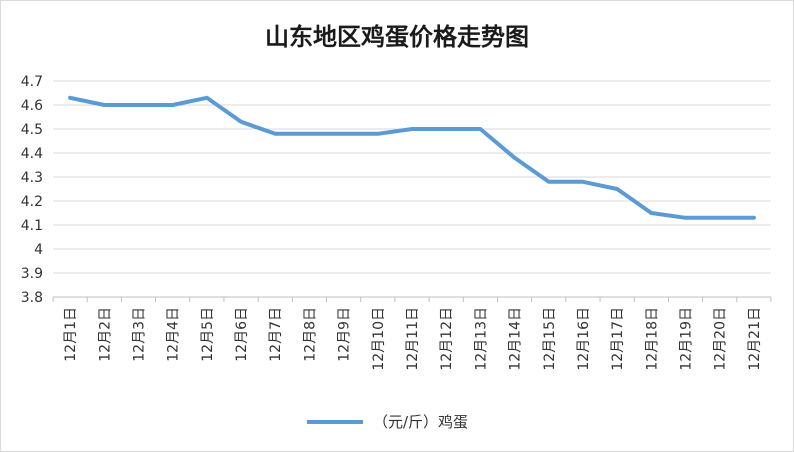  Describe the element at coordinates (420, 422) in the screenshot. I see `legend-label: （元/斤）鸡蛋` at that location.